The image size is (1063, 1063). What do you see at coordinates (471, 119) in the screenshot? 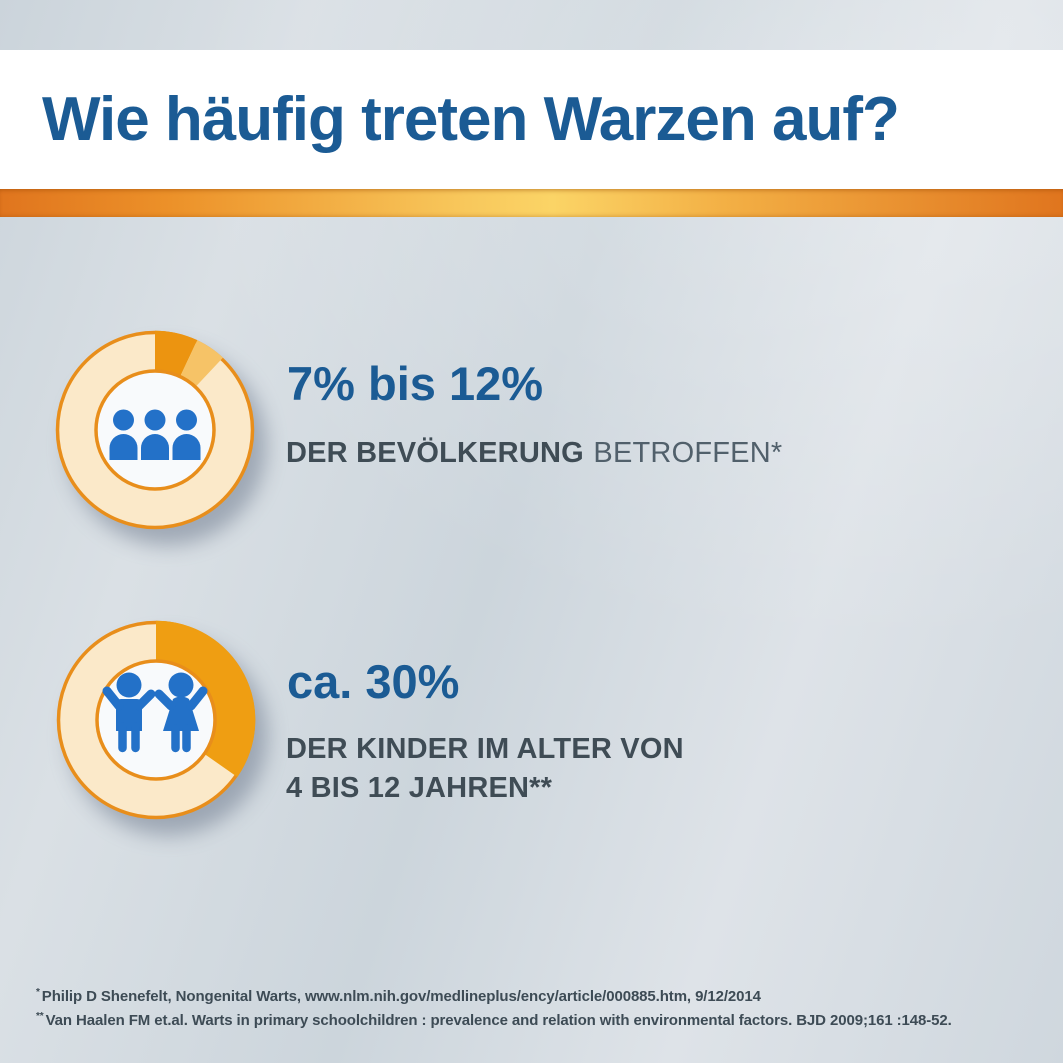
I see `page-title: Wie häufig treten Warzen auf?` at bounding box center [471, 119].